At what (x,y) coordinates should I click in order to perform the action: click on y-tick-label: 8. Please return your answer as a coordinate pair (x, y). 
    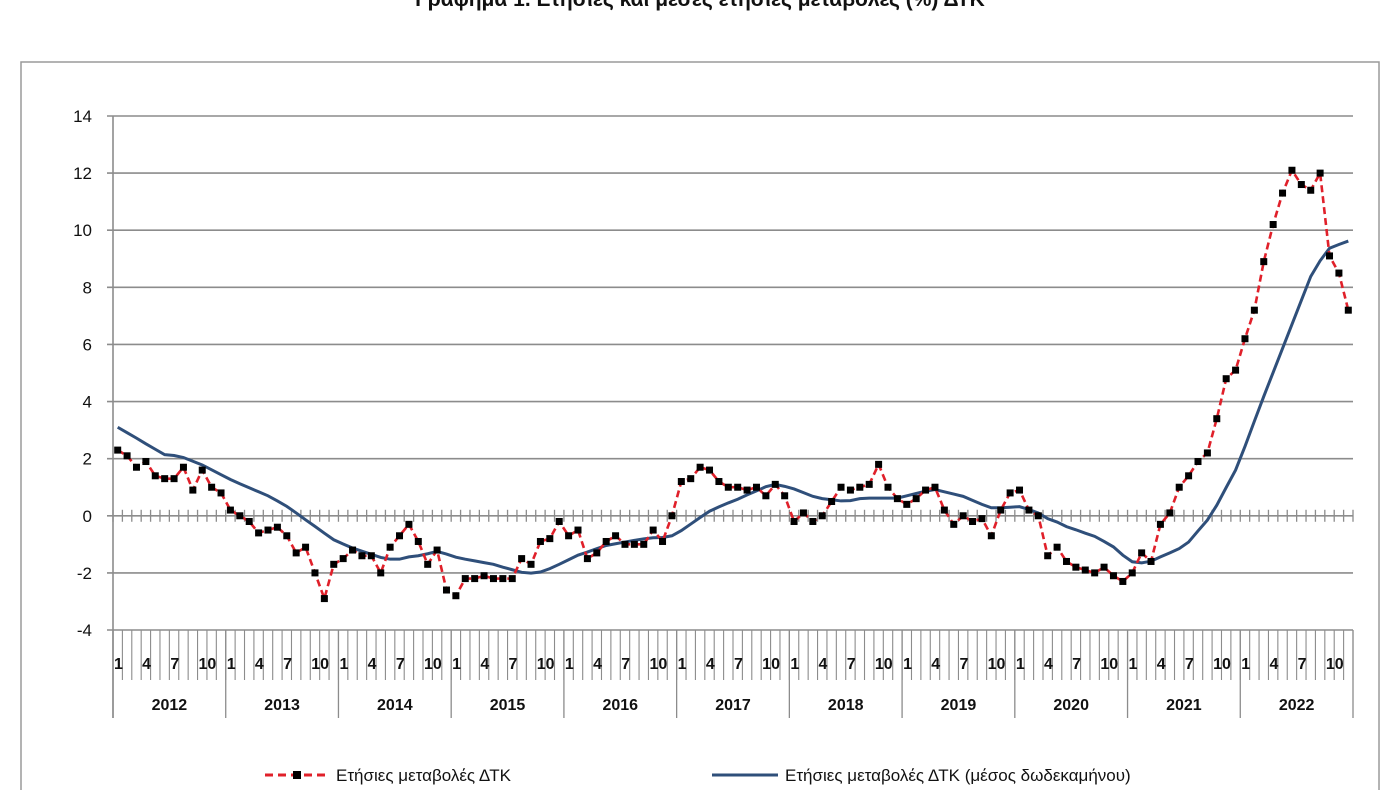
    Looking at the image, I should click on (87, 287).